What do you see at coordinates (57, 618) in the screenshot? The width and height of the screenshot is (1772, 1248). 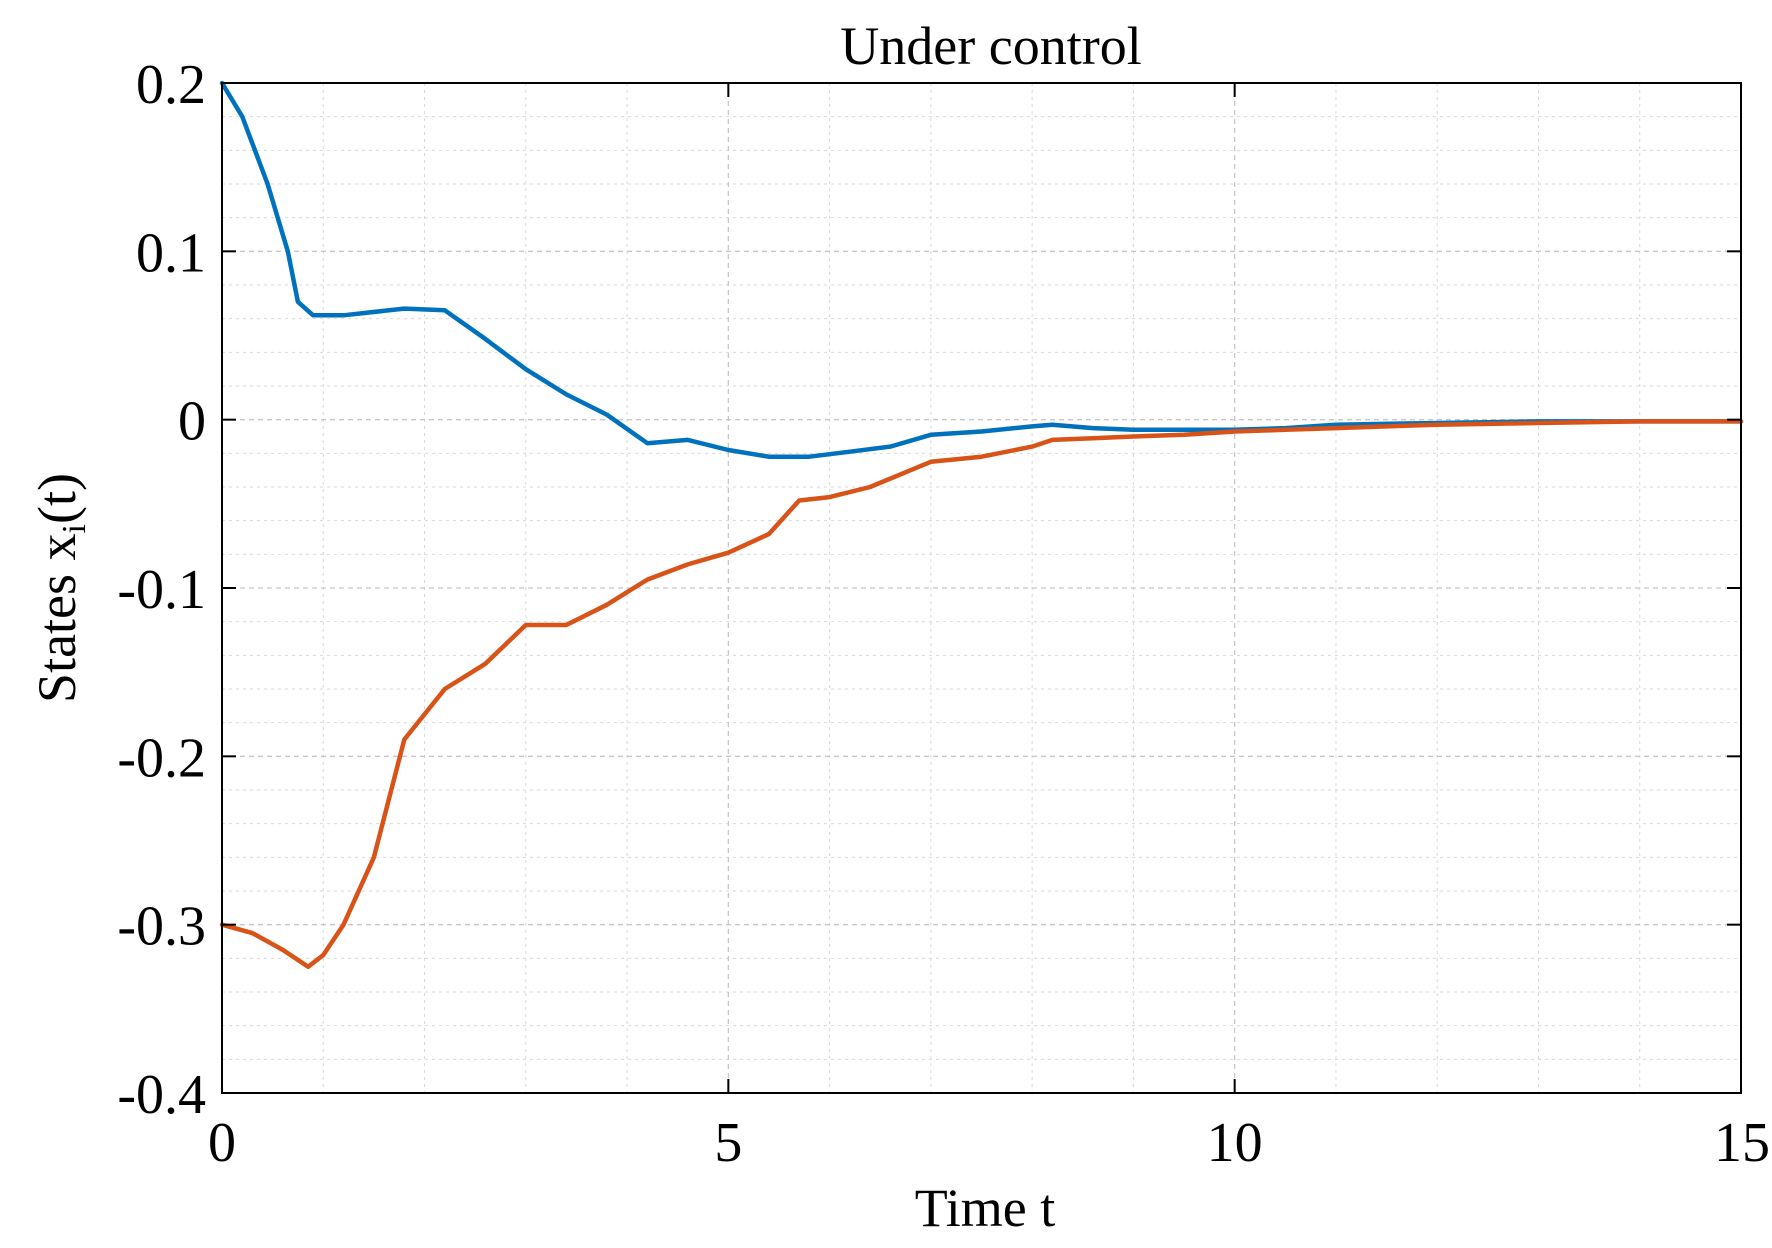 I see `y-axis-label-main: States x` at bounding box center [57, 618].